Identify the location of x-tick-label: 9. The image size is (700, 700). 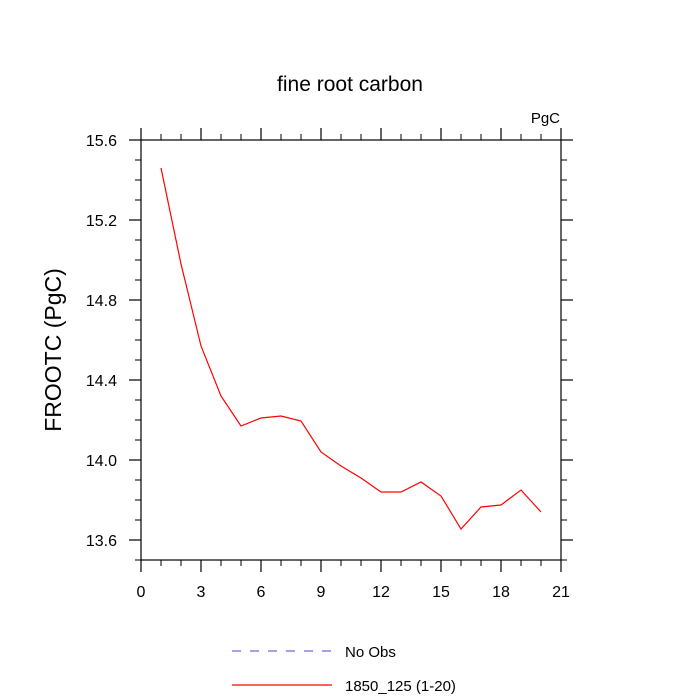
(321, 592).